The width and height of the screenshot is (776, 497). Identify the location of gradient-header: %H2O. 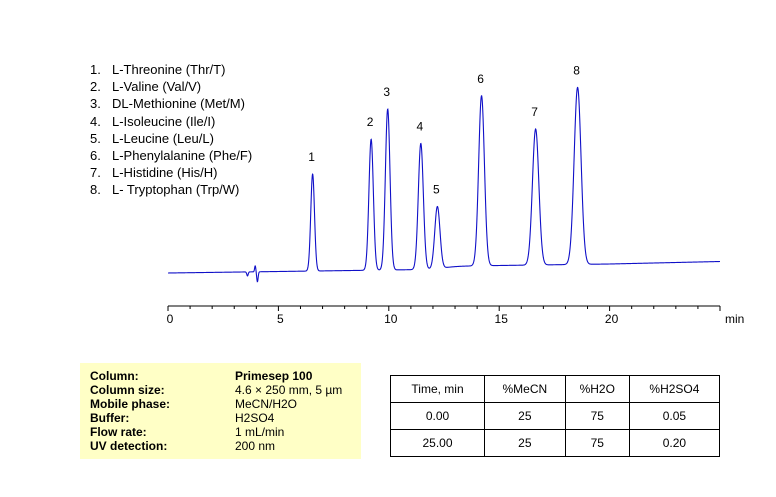
(597, 389).